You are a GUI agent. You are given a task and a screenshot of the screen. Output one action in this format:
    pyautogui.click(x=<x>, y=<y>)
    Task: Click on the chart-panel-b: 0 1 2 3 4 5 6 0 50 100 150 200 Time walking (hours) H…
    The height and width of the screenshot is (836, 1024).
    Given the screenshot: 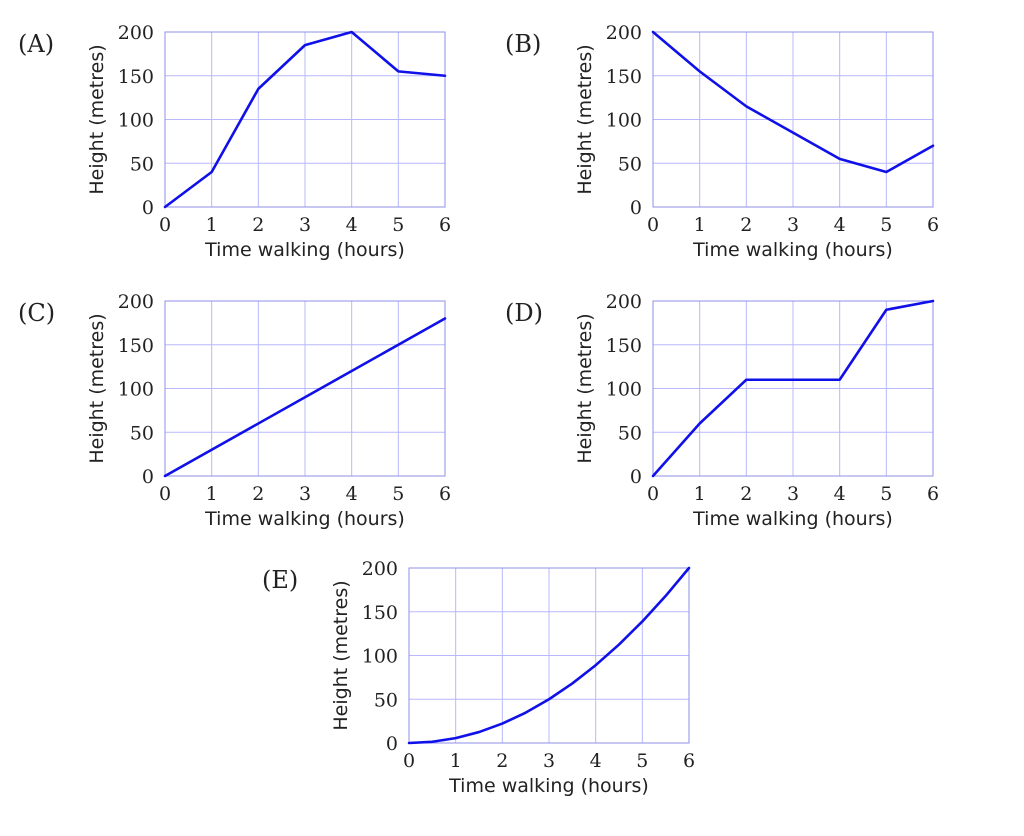 What is the action you would take?
    pyautogui.click(x=722, y=141)
    